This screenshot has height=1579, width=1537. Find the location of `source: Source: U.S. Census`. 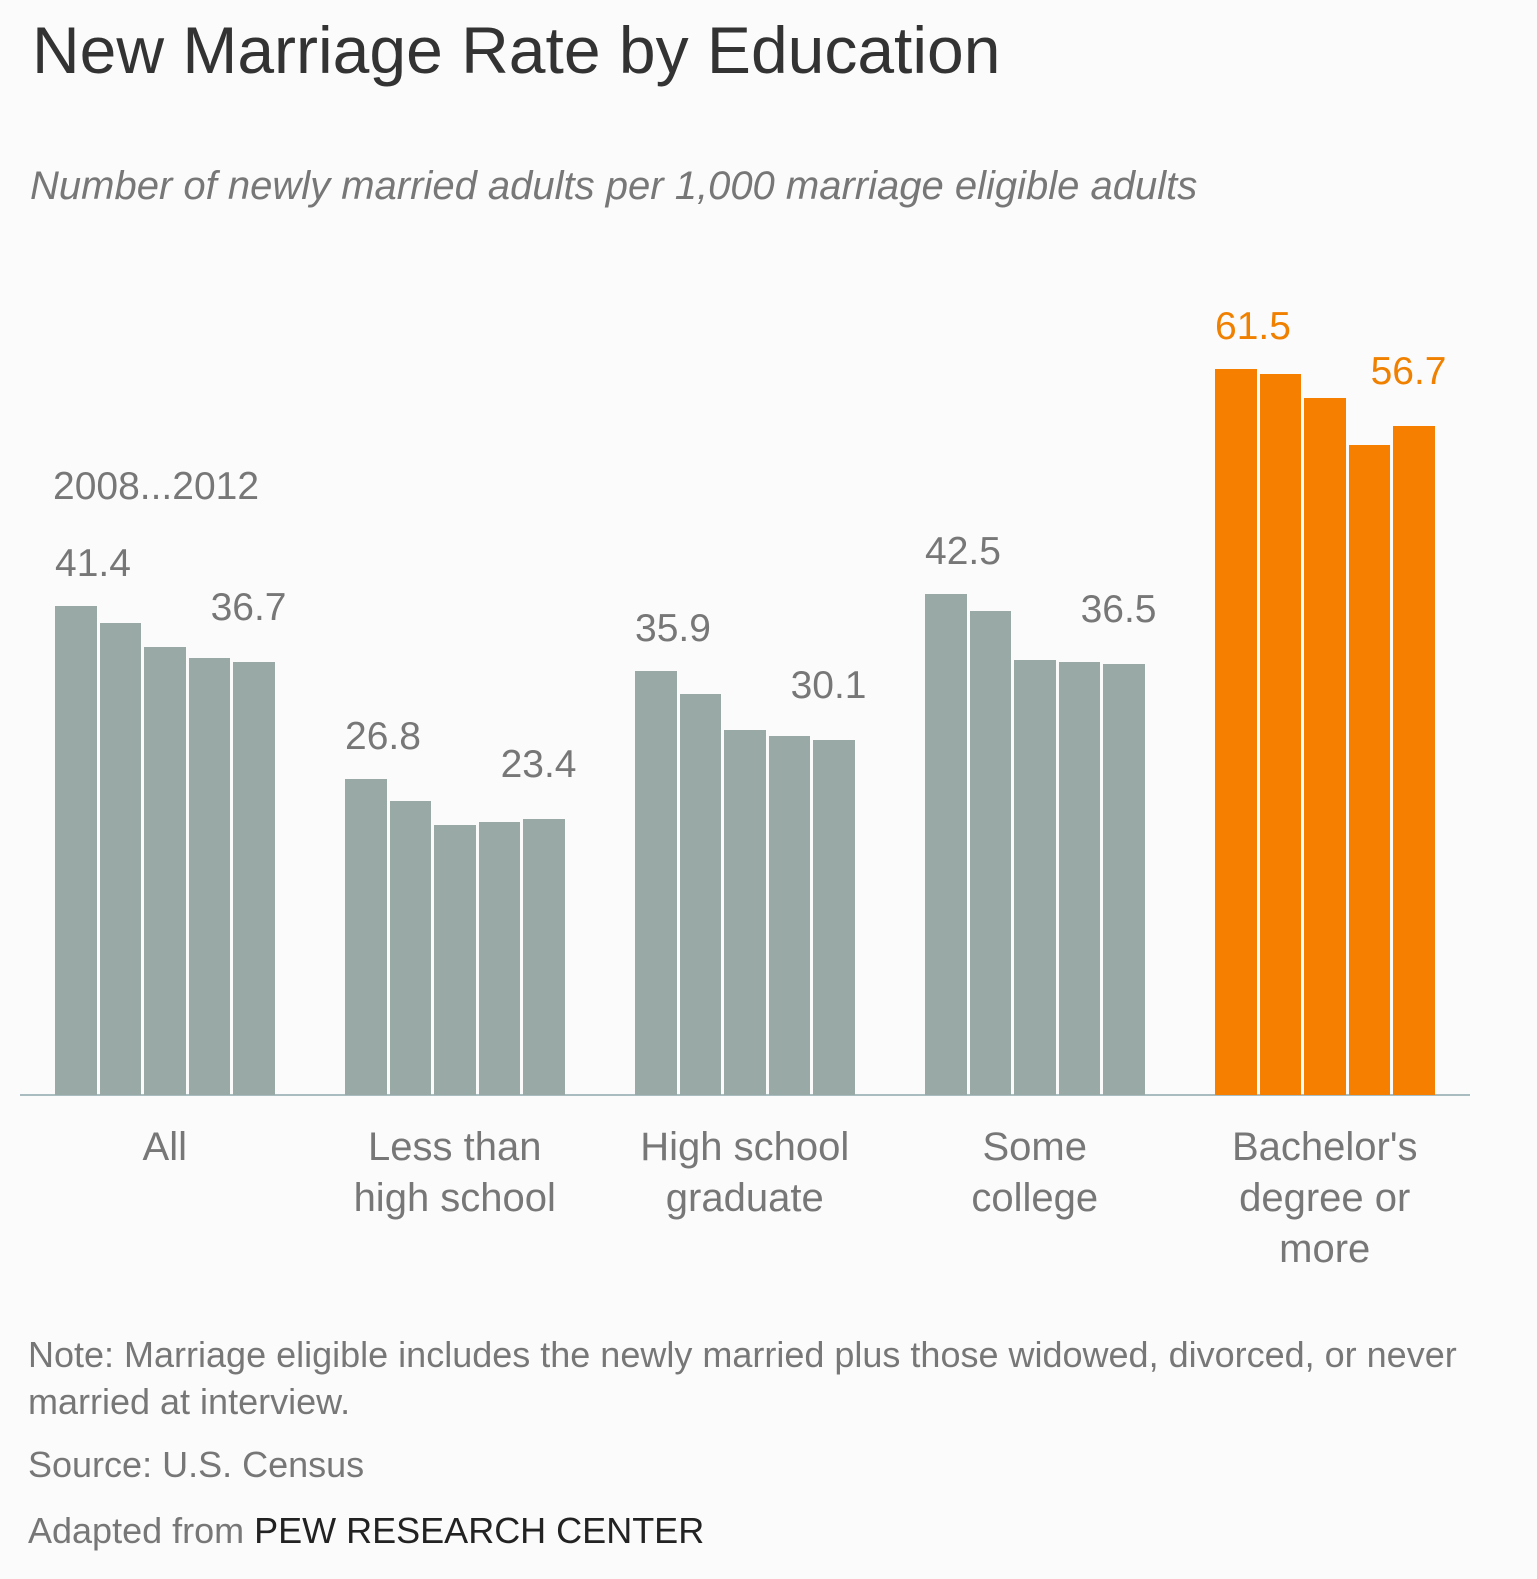

source: Source: U.S. Census is located at coordinates (196, 1464).